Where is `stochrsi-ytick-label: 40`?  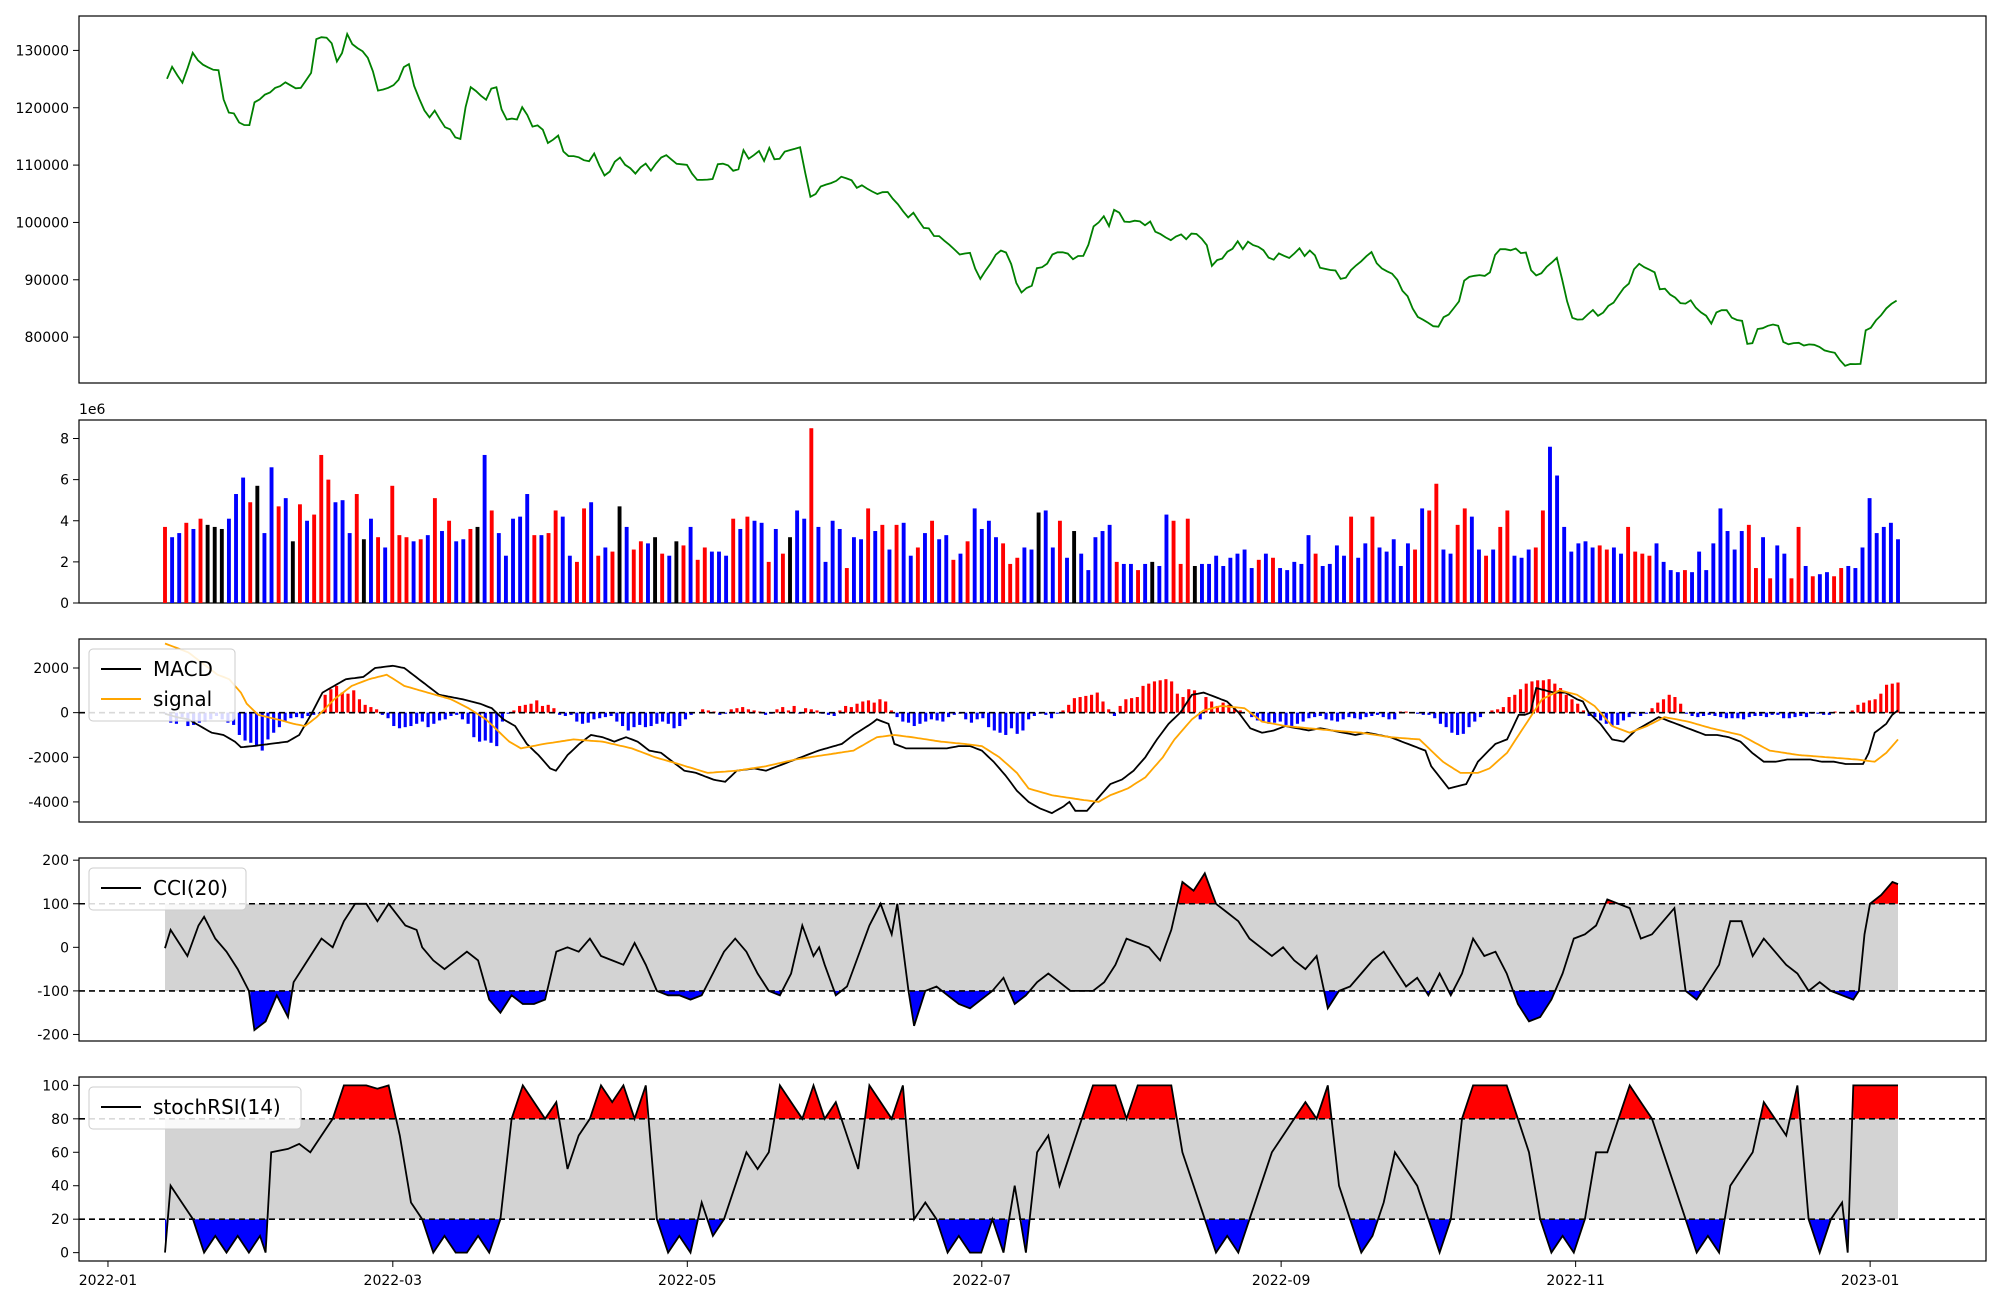
stochrsi-ytick-label: 40 is located at coordinates (60, 1187).